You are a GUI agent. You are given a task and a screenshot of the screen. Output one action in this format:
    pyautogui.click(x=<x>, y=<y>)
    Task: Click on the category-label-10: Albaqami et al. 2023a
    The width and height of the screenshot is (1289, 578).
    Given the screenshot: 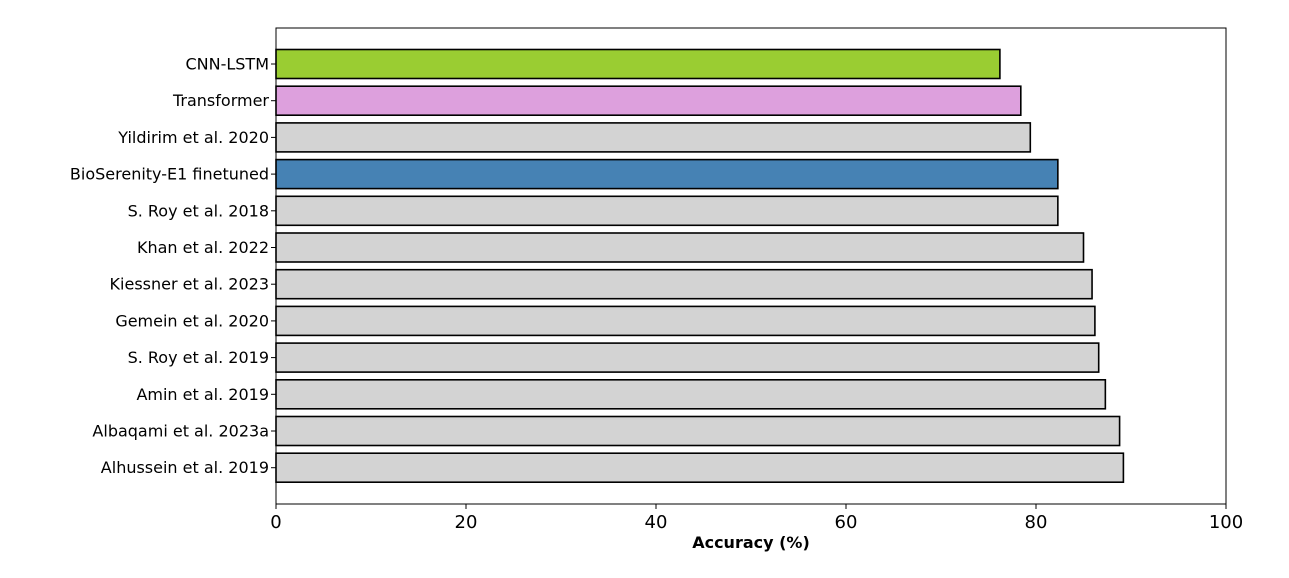 What is the action you would take?
    pyautogui.click(x=180, y=431)
    